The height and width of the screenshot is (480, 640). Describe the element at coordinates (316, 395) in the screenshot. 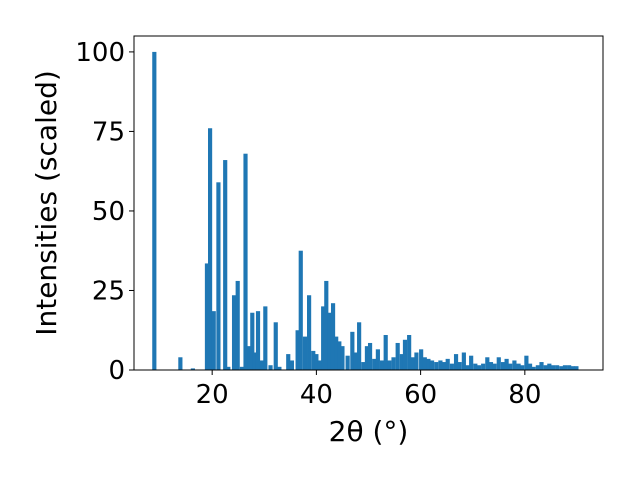

I see `x-tick-label: 40` at that location.